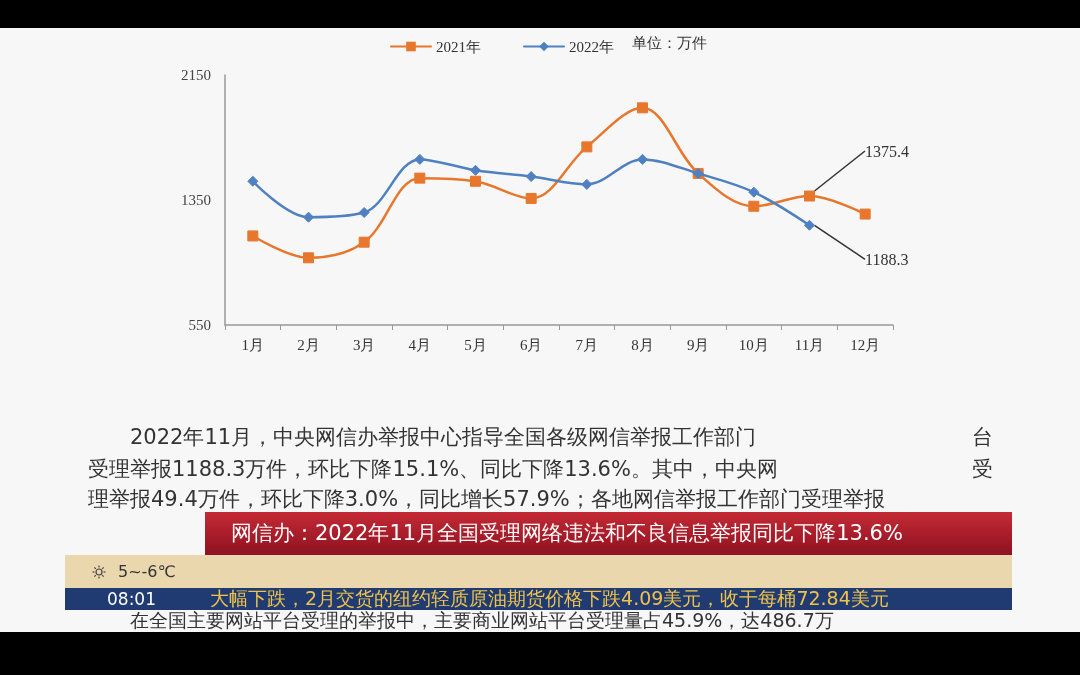 This screenshot has height=675, width=1080. I want to click on x-tick-label: 11月, so click(809, 344).